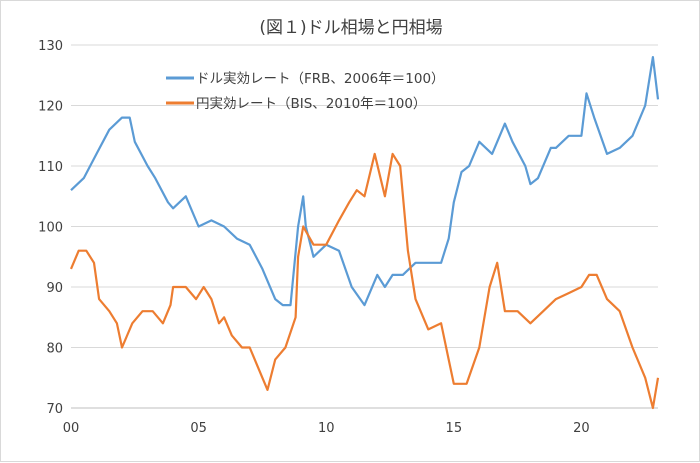  Describe the element at coordinates (50, 228) in the screenshot. I see `y-tick-label: 100` at that location.